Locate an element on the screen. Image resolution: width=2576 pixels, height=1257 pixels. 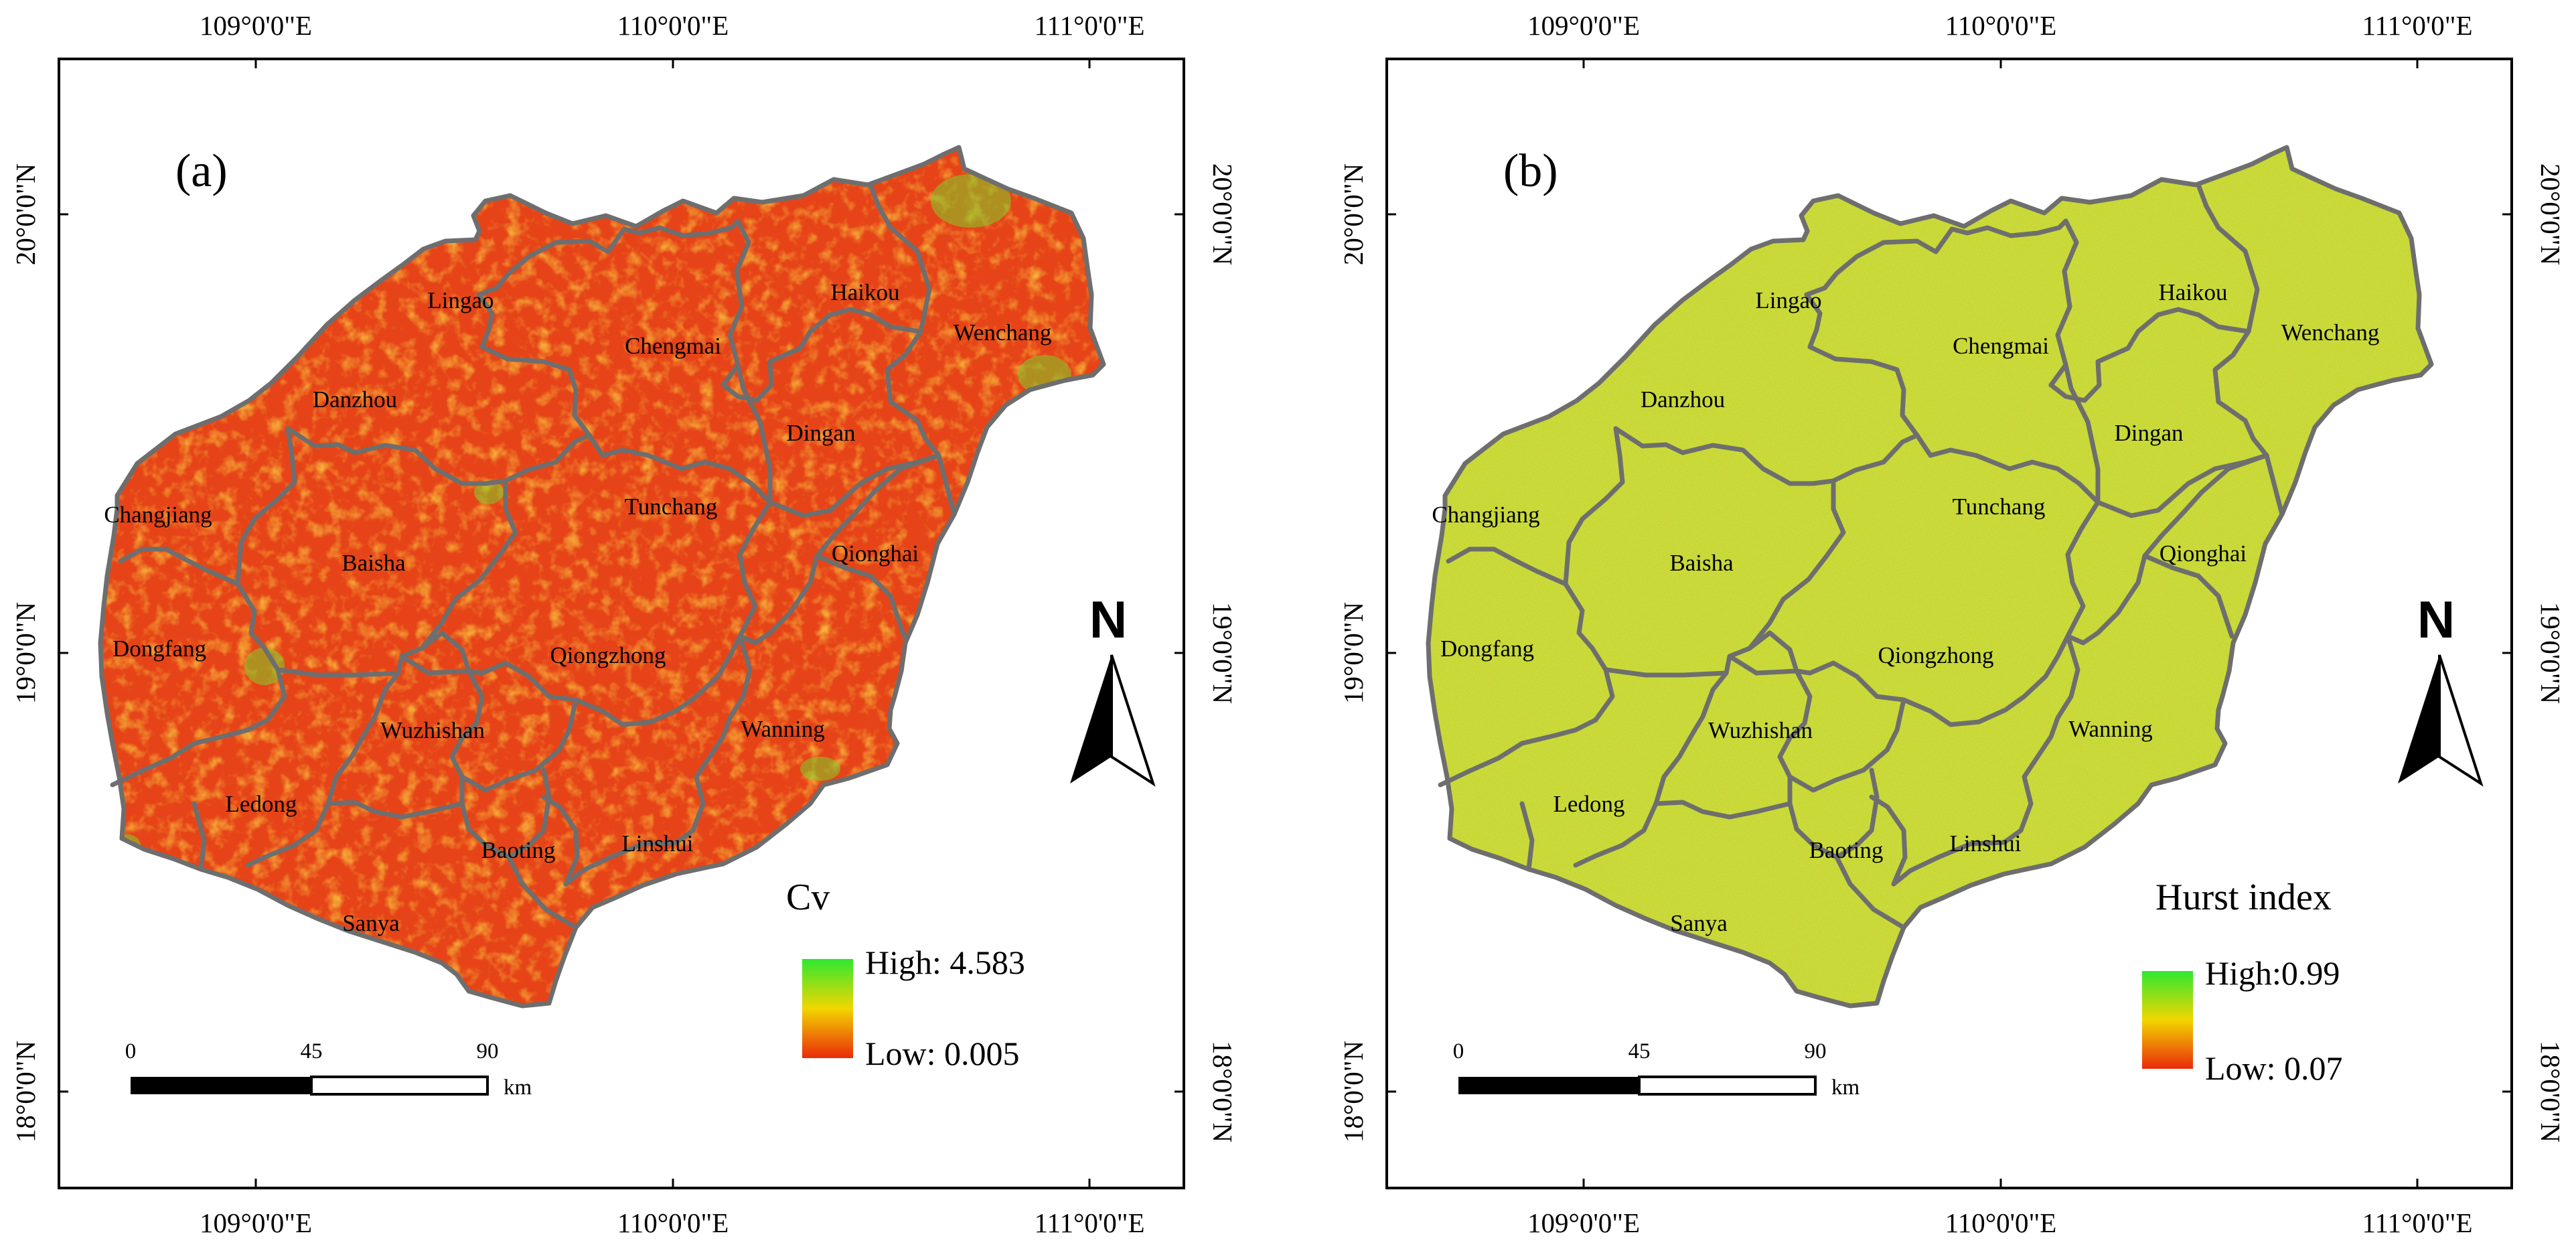
legend-title: Cv is located at coordinates (808, 897).